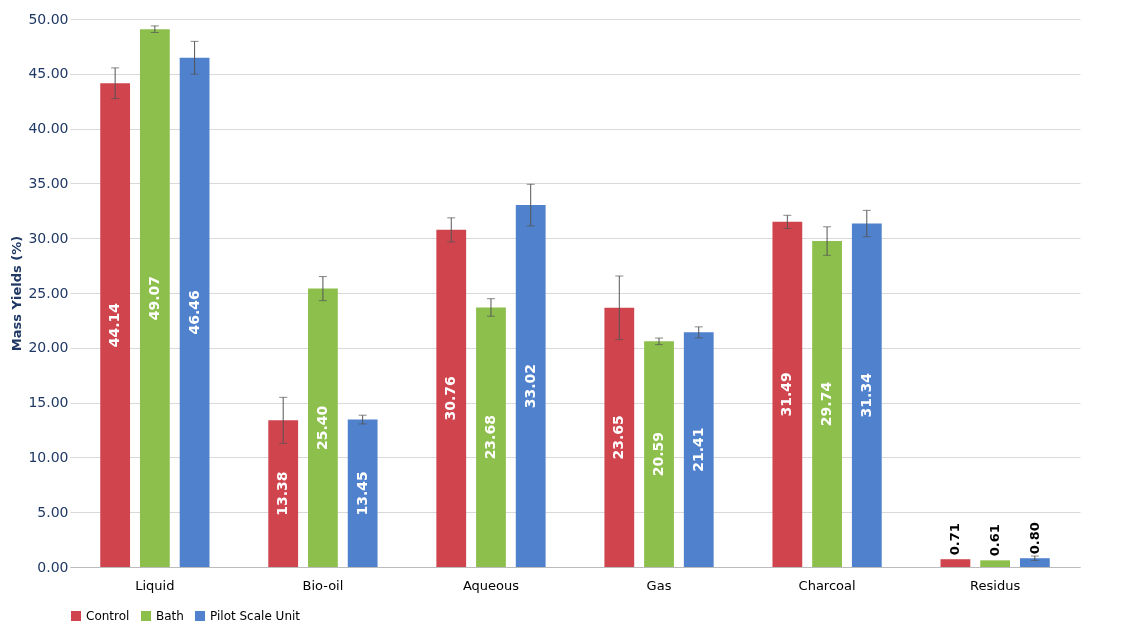 The height and width of the screenshot is (643, 1130). What do you see at coordinates (48, 347) in the screenshot?
I see `y-tick-label: 20.00` at bounding box center [48, 347].